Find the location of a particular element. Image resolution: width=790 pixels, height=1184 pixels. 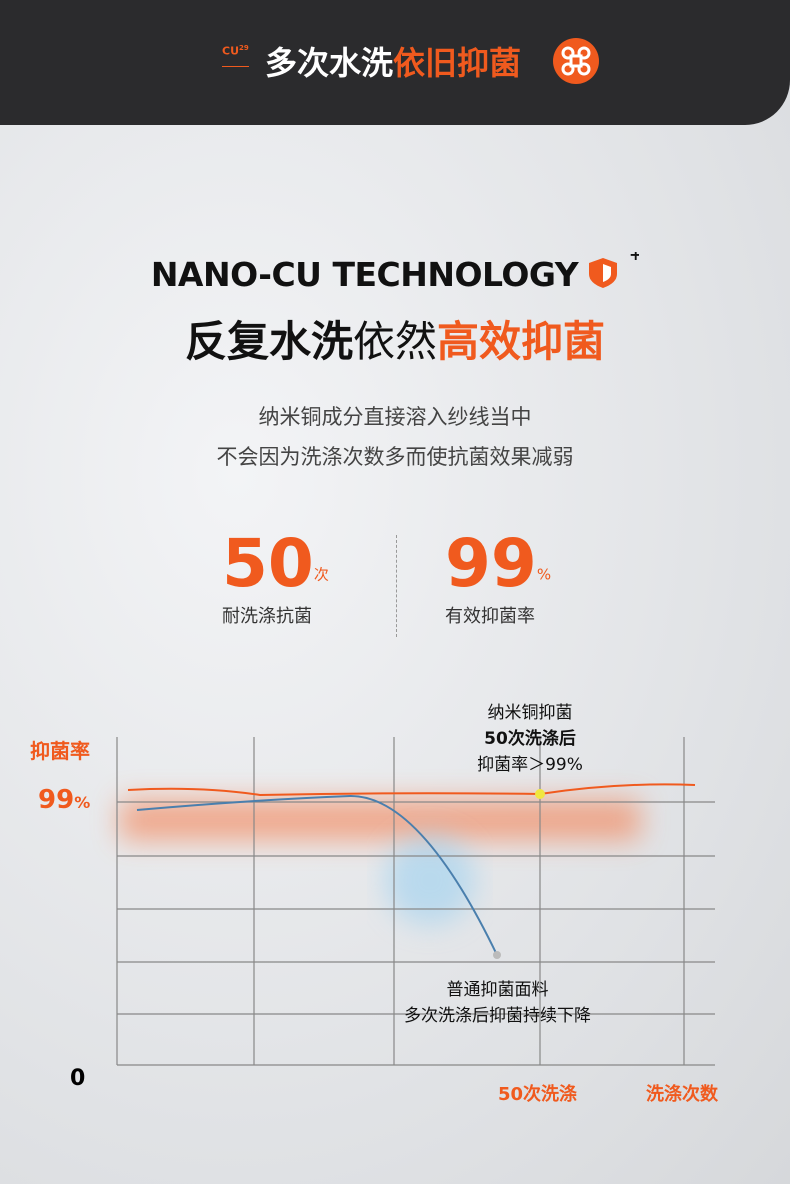

y-top-unit: % is located at coordinates (82, 802).